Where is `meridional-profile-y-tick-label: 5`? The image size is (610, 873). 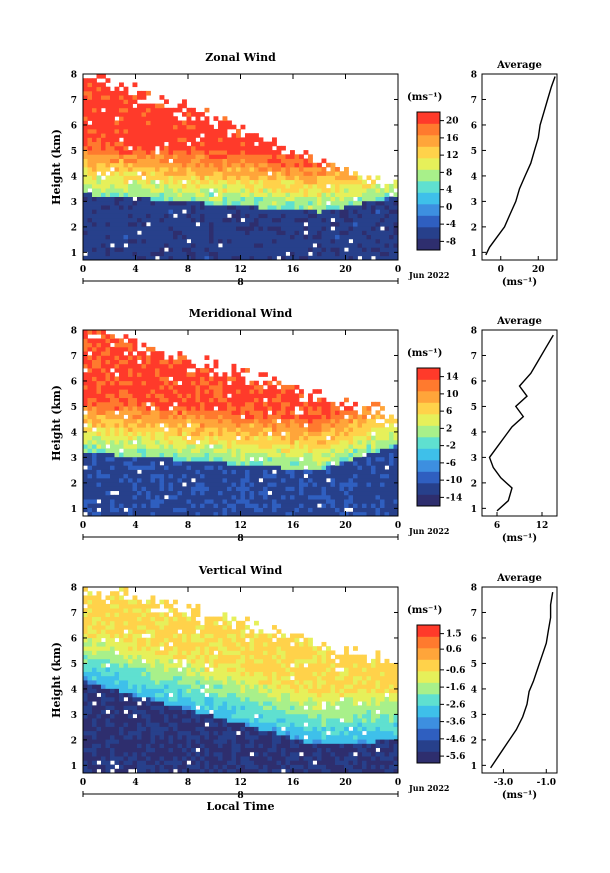
meridional-profile-y-tick-label: 5 is located at coordinates (474, 408).